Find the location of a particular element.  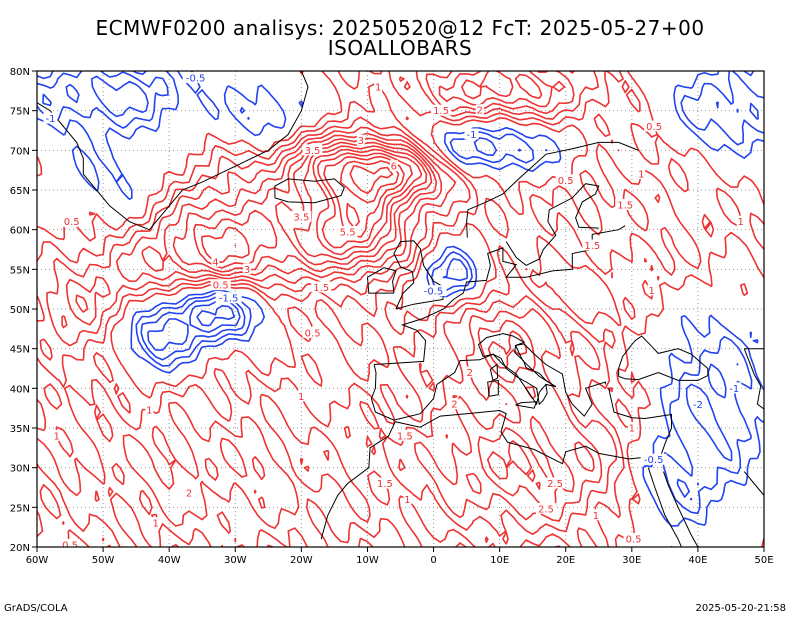

lon-tick-label: 20E is located at coordinates (565, 560).